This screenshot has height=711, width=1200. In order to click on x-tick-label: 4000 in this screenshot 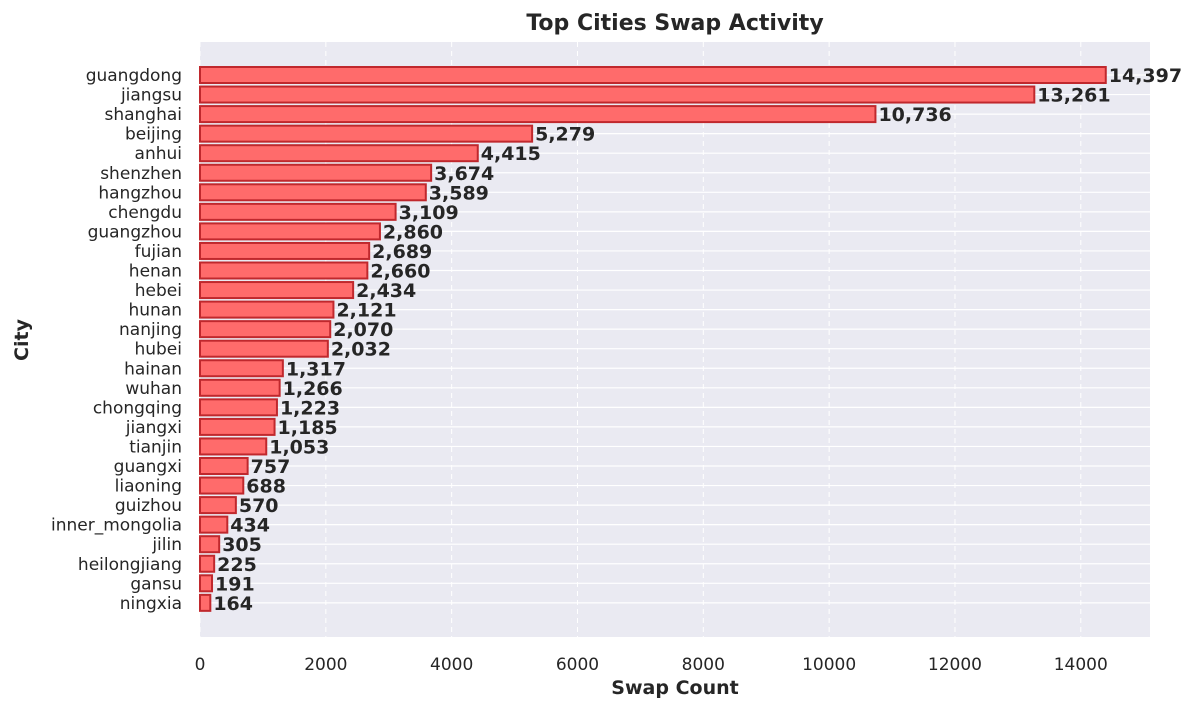, I will do `click(451, 665)`.